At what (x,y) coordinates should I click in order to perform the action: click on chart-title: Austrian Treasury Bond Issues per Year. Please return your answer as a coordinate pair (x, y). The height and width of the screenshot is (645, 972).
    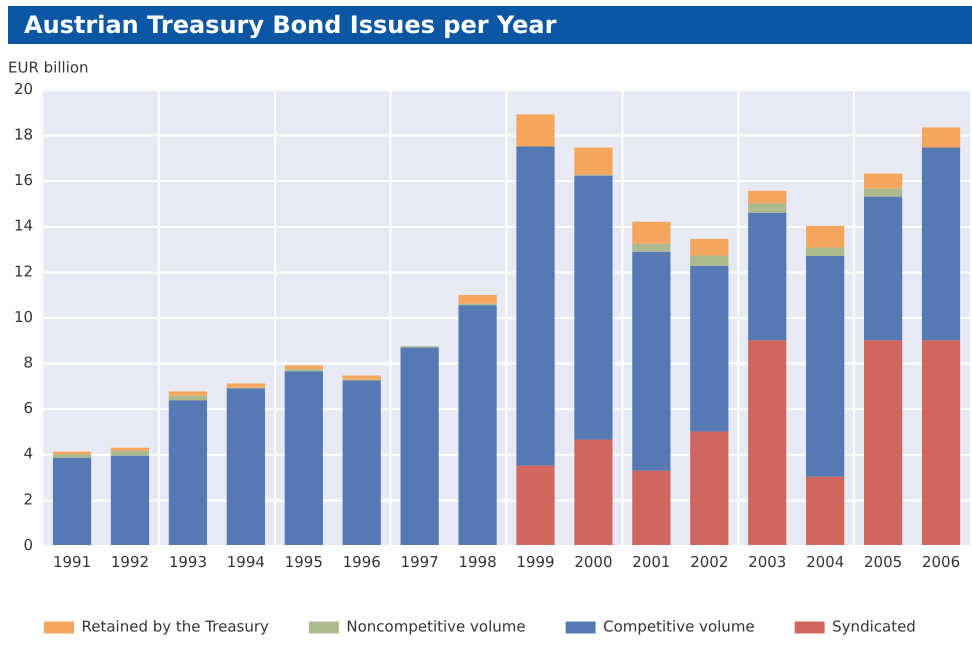
    Looking at the image, I should click on (490, 25).